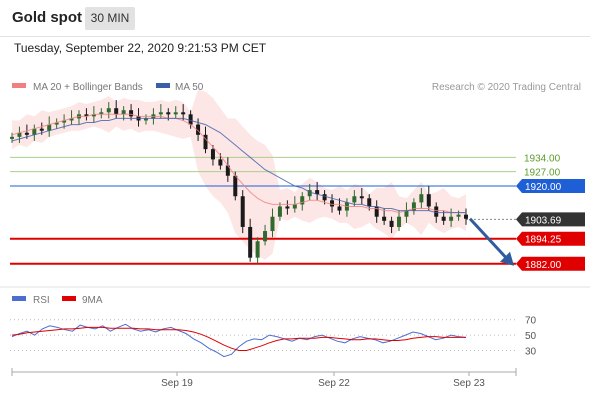  Describe the element at coordinates (543, 240) in the screenshot. I see `support-label: 1894.25` at that location.